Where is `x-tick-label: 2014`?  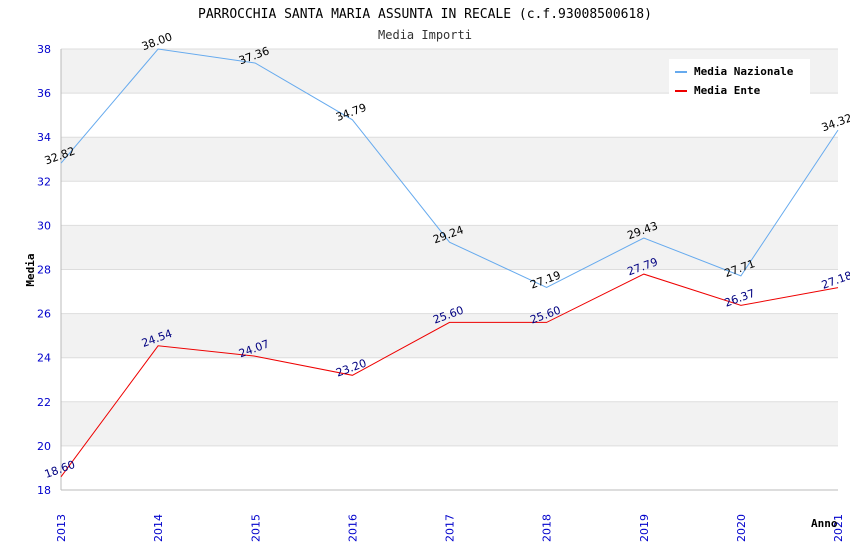
x-tick-label: 2014 is located at coordinates (158, 528).